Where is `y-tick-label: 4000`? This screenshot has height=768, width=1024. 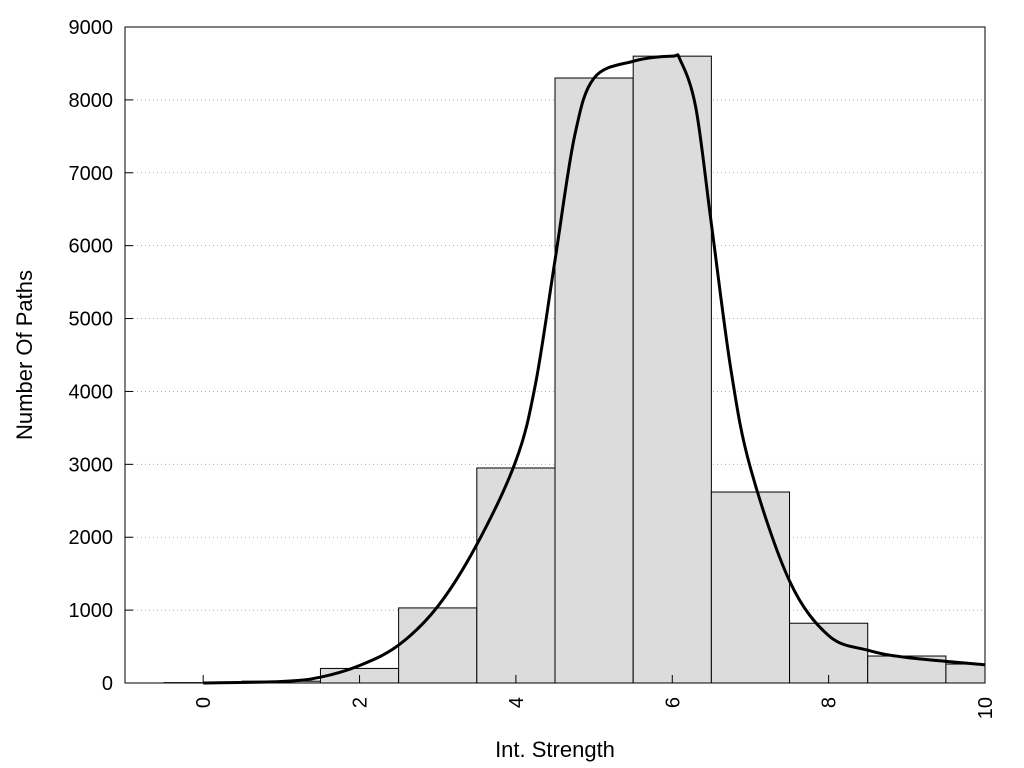 y-tick-label: 4000 is located at coordinates (91, 392).